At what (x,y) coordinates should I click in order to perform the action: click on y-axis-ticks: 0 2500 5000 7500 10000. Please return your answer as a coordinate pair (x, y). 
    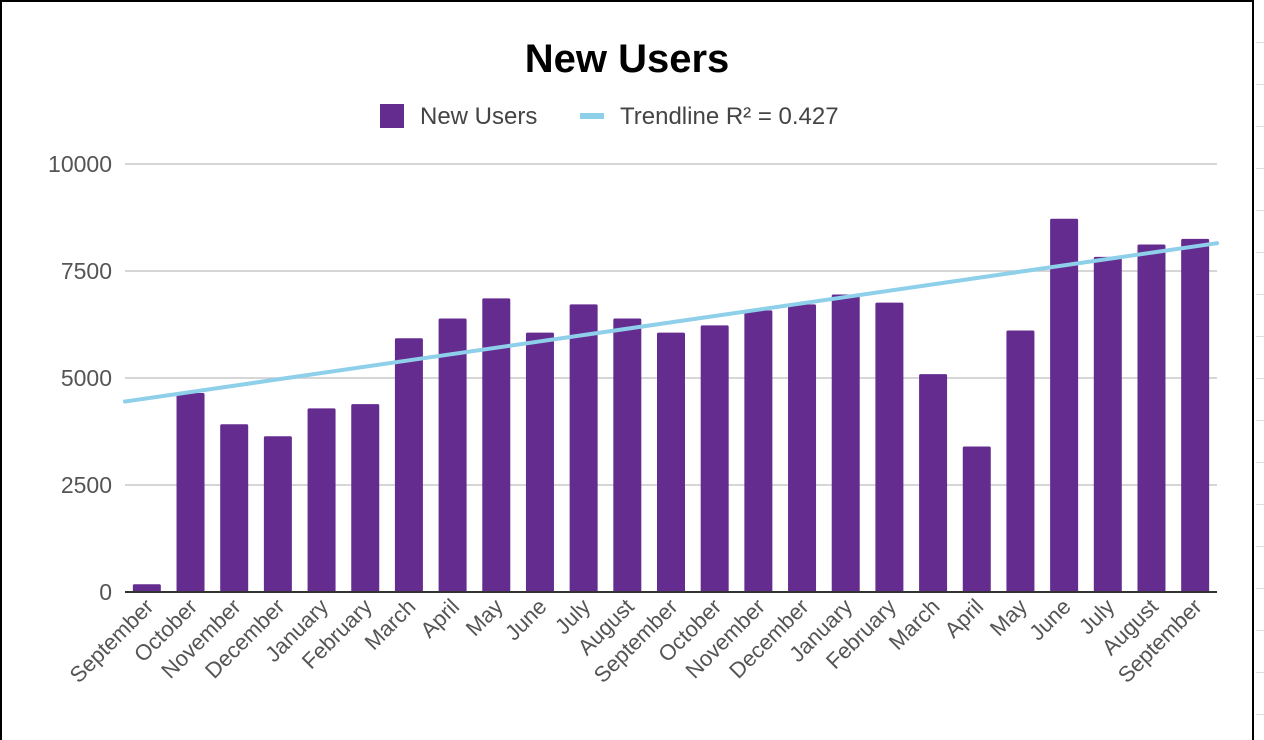
    Looking at the image, I should click on (80, 378).